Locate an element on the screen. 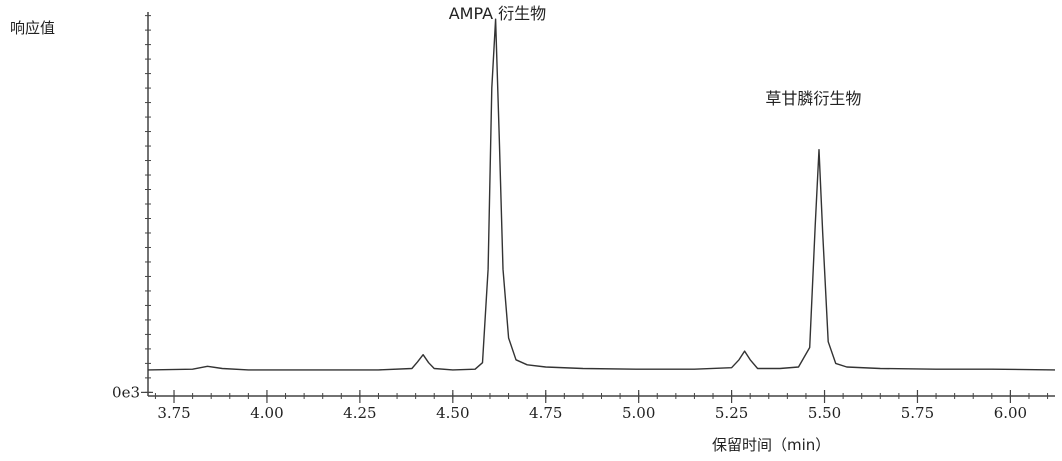 This screenshot has width=1062, height=461. x-axis-title: 保留时间（min） is located at coordinates (771, 445).